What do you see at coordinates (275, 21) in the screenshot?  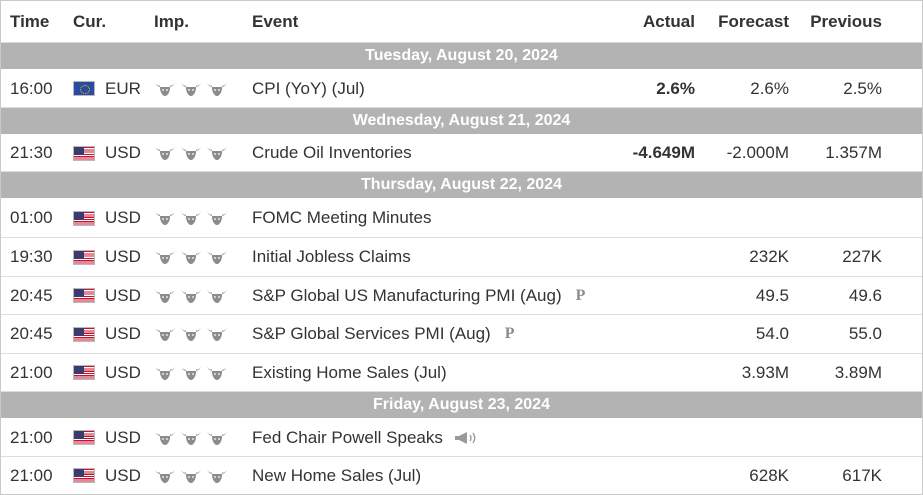 I see `header-event: Event` at bounding box center [275, 21].